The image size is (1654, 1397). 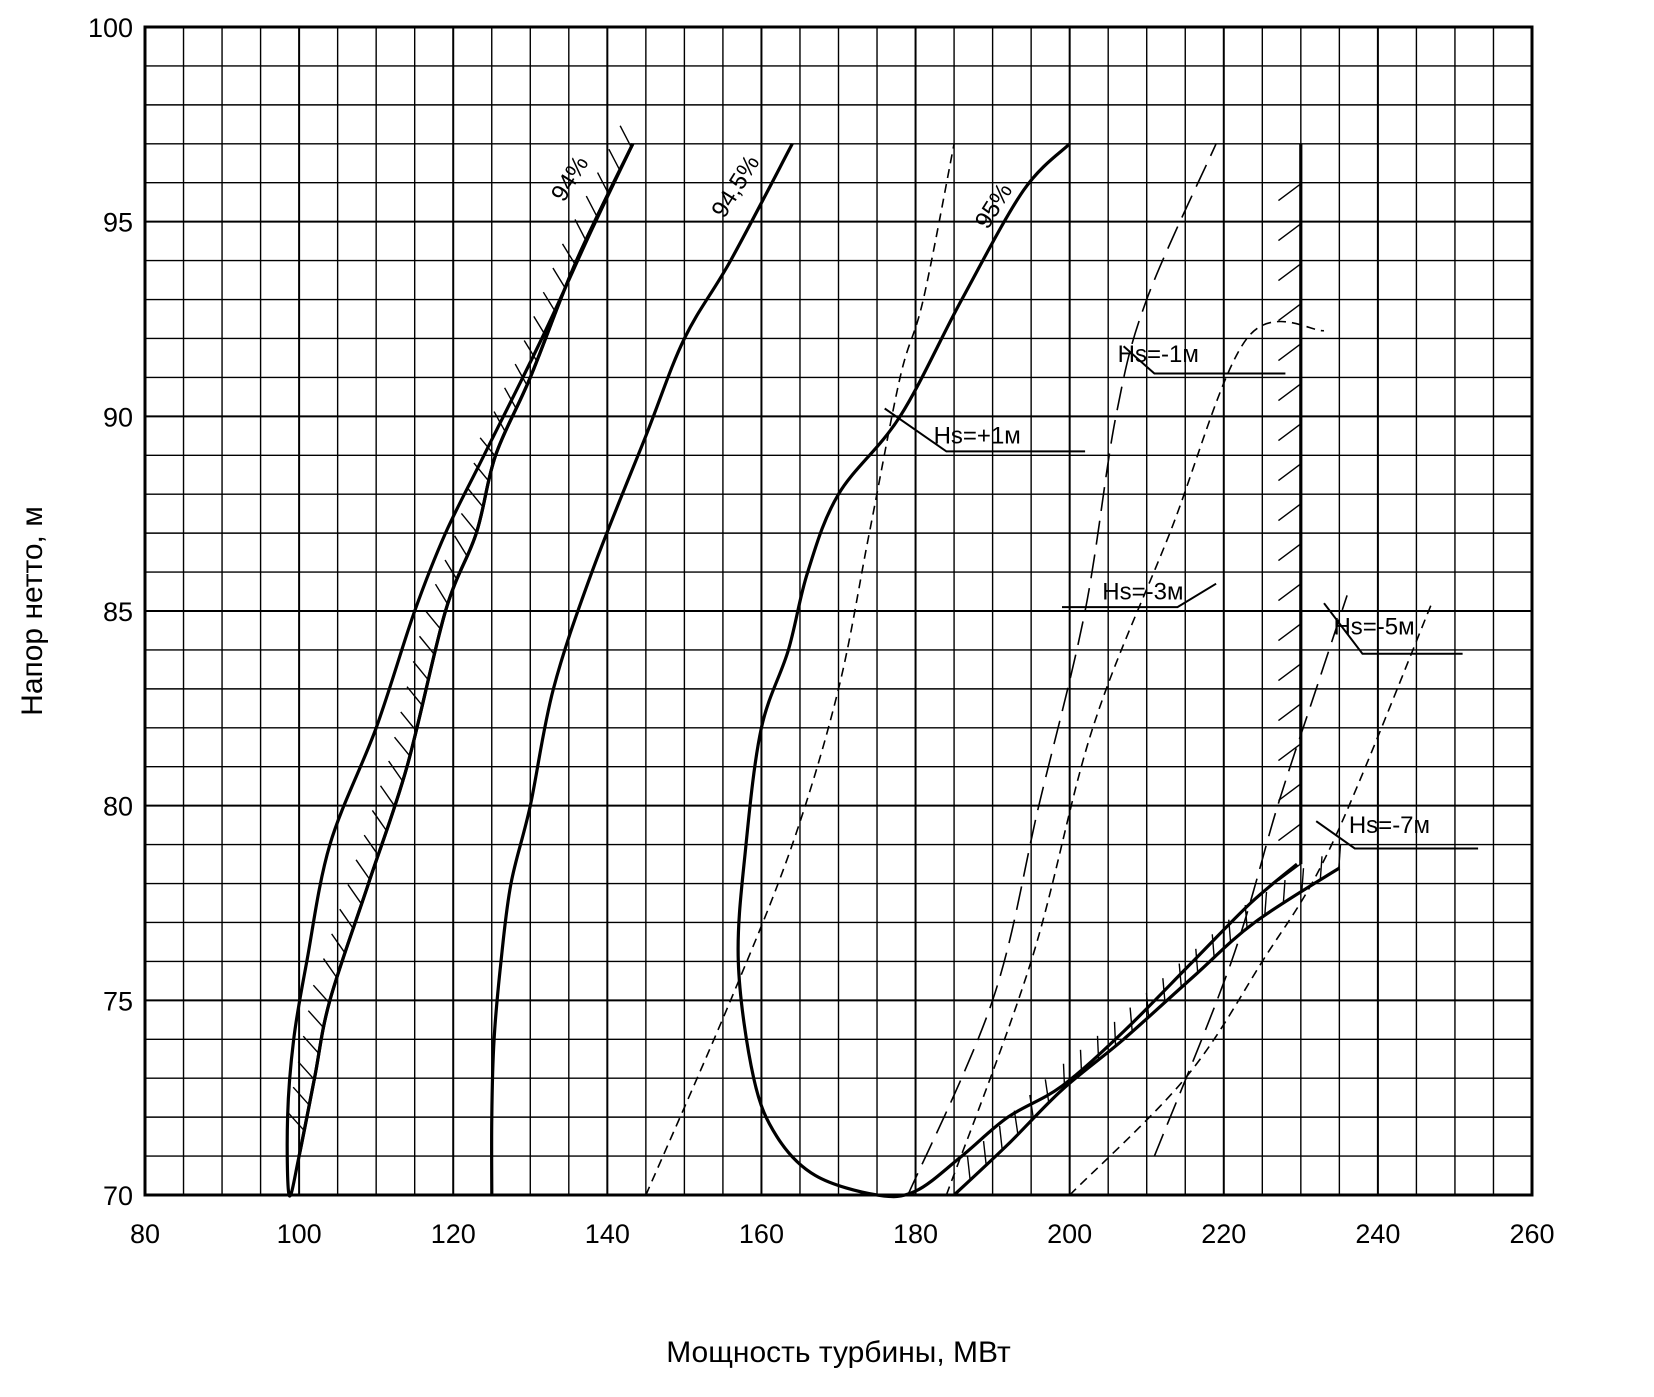 What do you see at coordinates (118, 807) in the screenshot?
I see `y-tick-label: 80` at bounding box center [118, 807].